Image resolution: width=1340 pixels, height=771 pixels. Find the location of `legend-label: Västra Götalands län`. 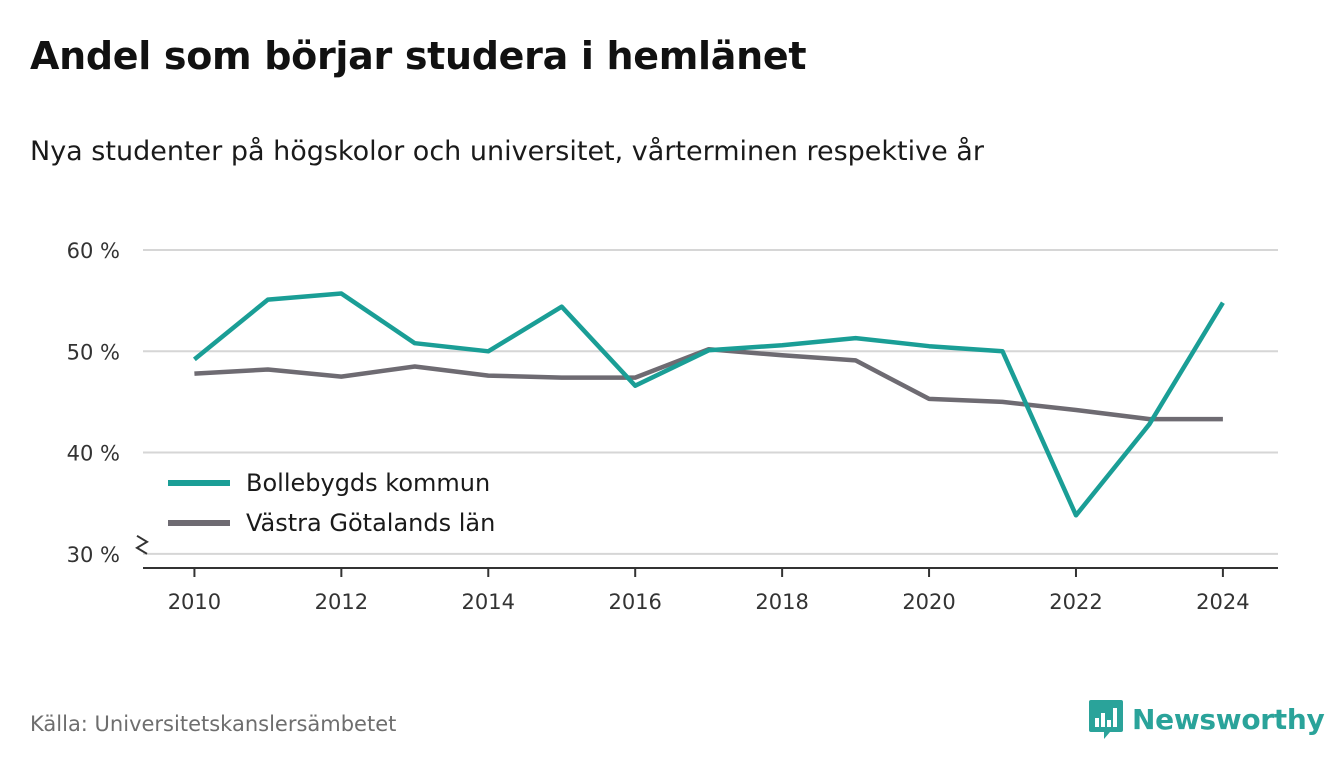

legend-label: Västra Götalands län is located at coordinates (370, 523).